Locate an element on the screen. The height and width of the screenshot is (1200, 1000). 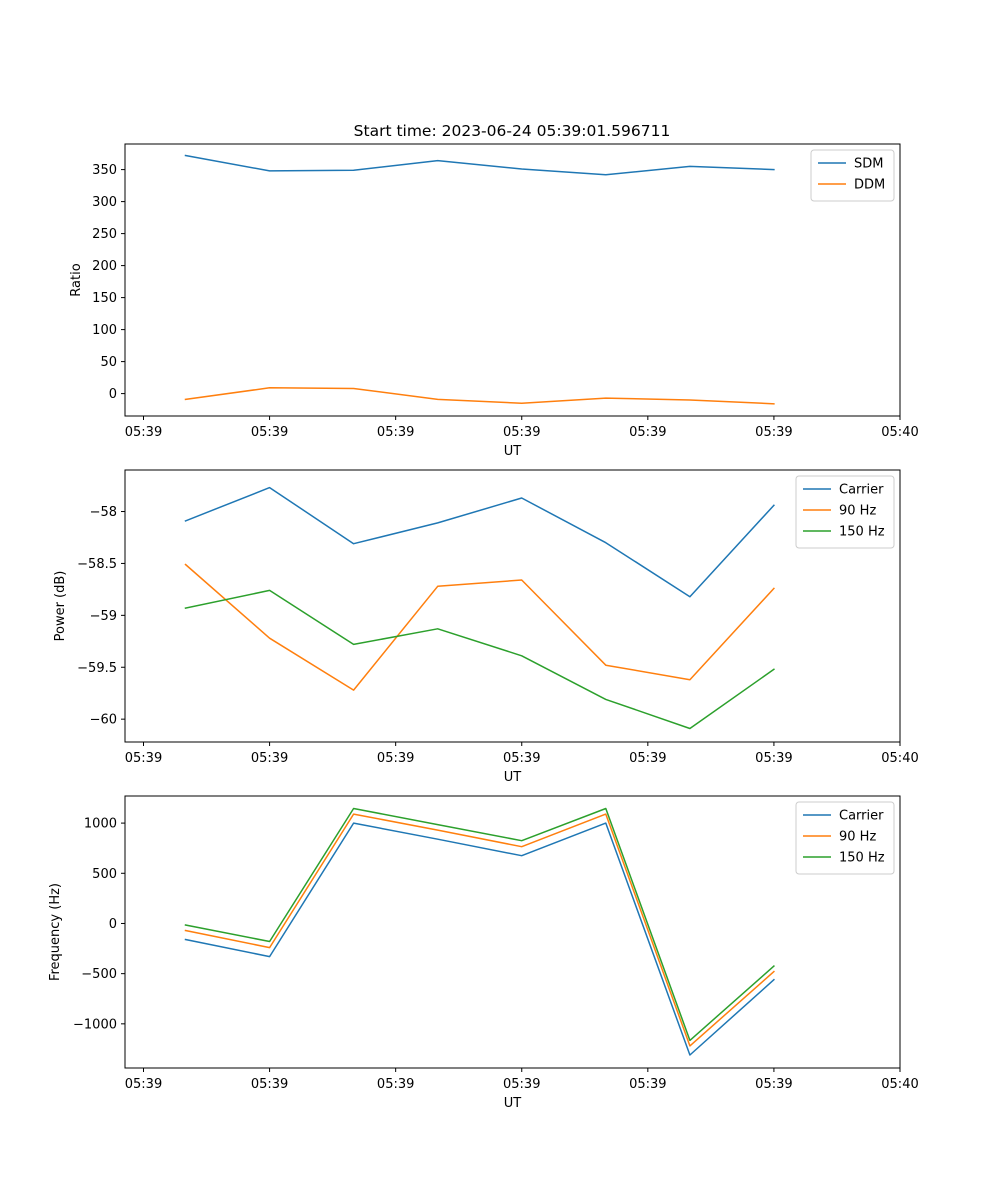
series-line-sdm is located at coordinates (479, 165).